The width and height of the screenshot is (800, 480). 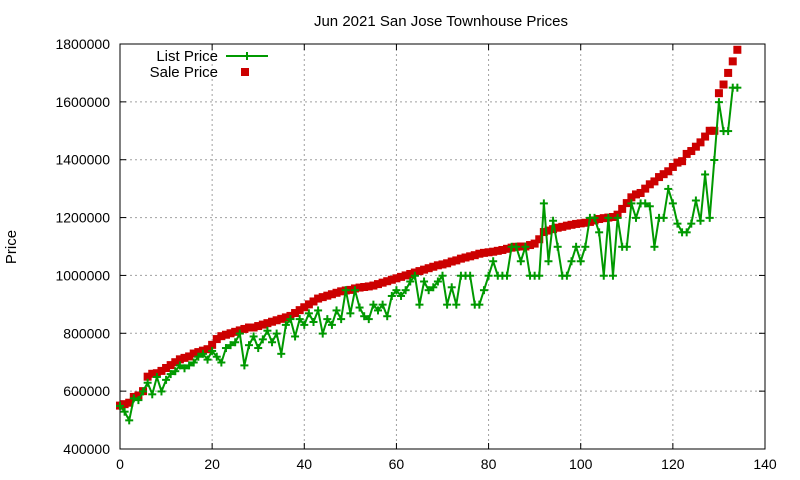 I want to click on chart-title: Jun 2021 San Jose Townhouse Prices, so click(x=441, y=21).